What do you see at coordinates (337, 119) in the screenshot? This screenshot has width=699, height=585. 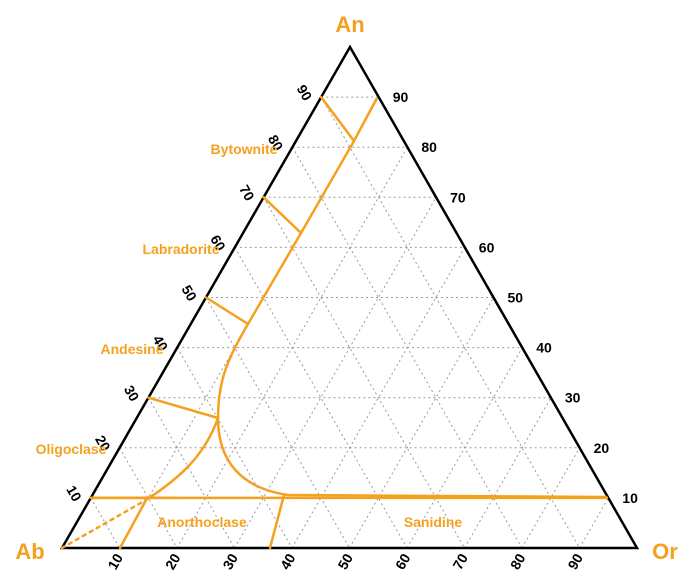 I see `boundary-bytownite-top` at bounding box center [337, 119].